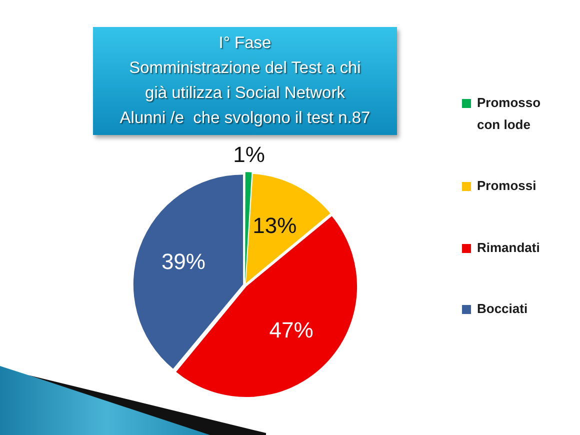 The height and width of the screenshot is (435, 580). Describe the element at coordinates (508, 247) in the screenshot. I see `legend-label: Rimandati` at that location.